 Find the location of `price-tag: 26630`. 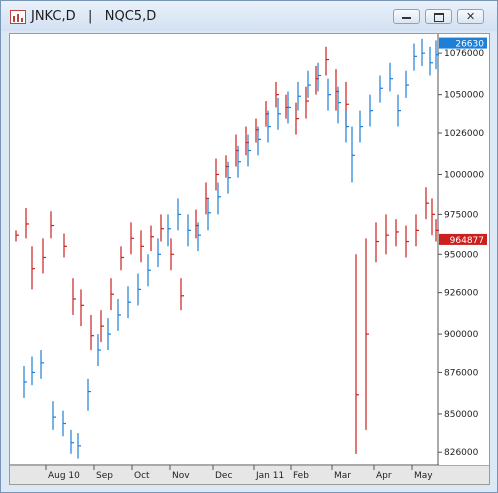

price-tag: 26630 is located at coordinates (463, 43).